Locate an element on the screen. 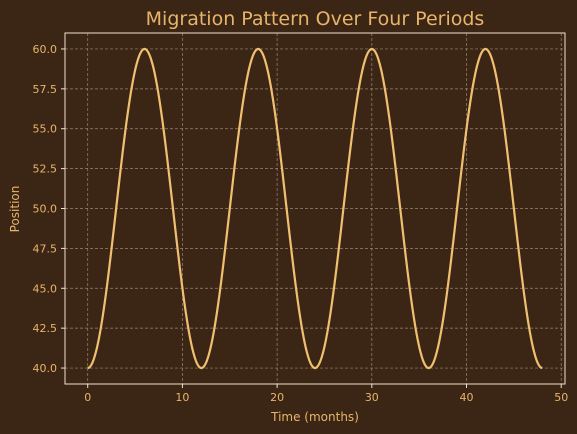 The height and width of the screenshot is (434, 577). y-tick-label: 42.5 is located at coordinates (45, 328).